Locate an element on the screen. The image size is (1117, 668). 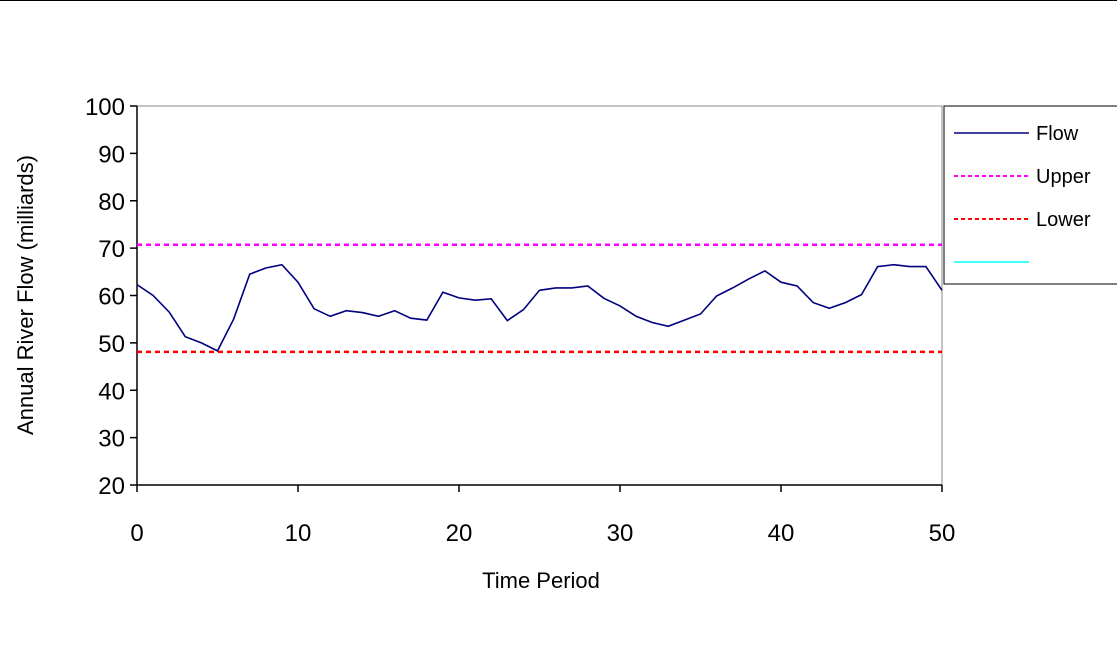
y-tick-label: 80 is located at coordinates (111, 202).